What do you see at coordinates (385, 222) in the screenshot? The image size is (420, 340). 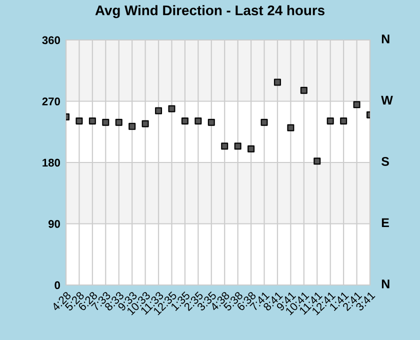 I see `text: E` at bounding box center [385, 222].